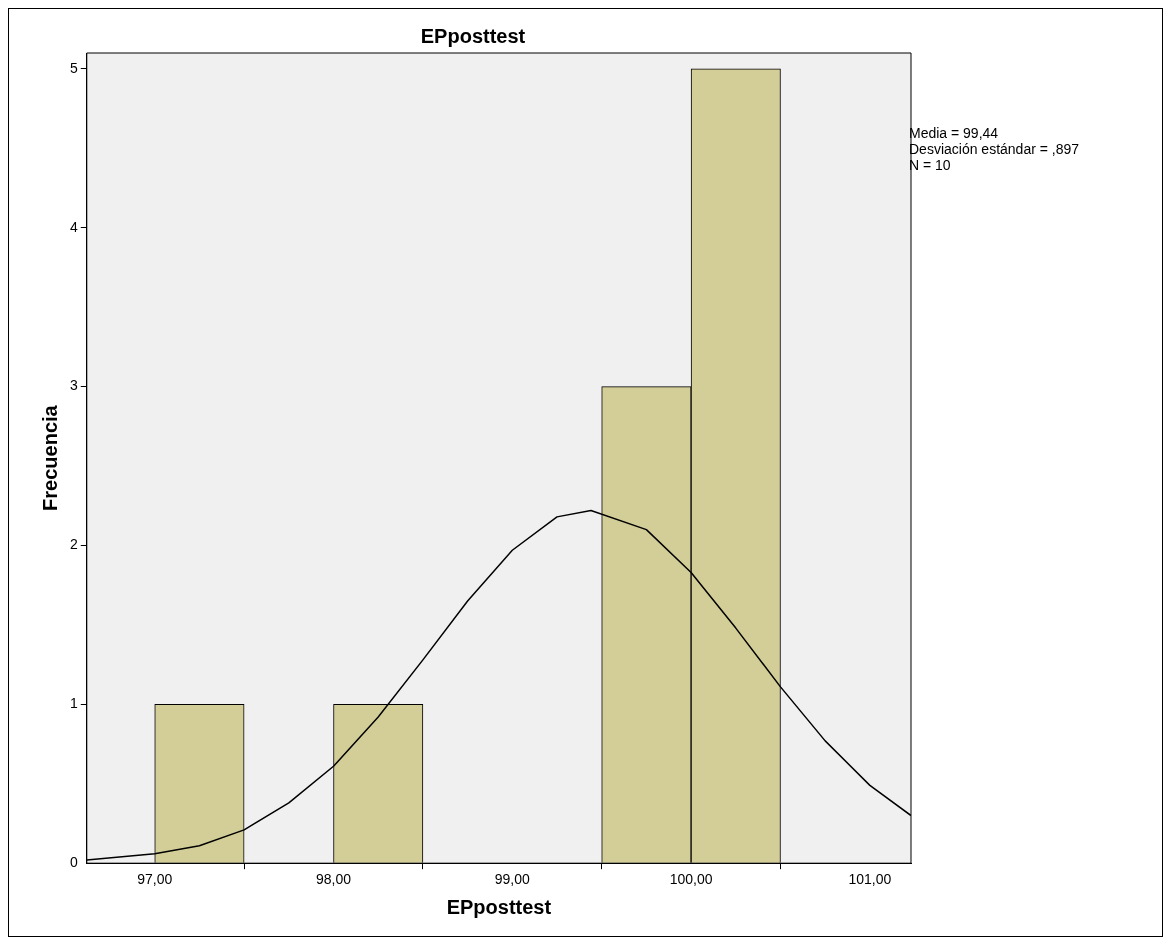 The width and height of the screenshot is (1171, 945). I want to click on y-tick-label: 5, so click(73, 67).